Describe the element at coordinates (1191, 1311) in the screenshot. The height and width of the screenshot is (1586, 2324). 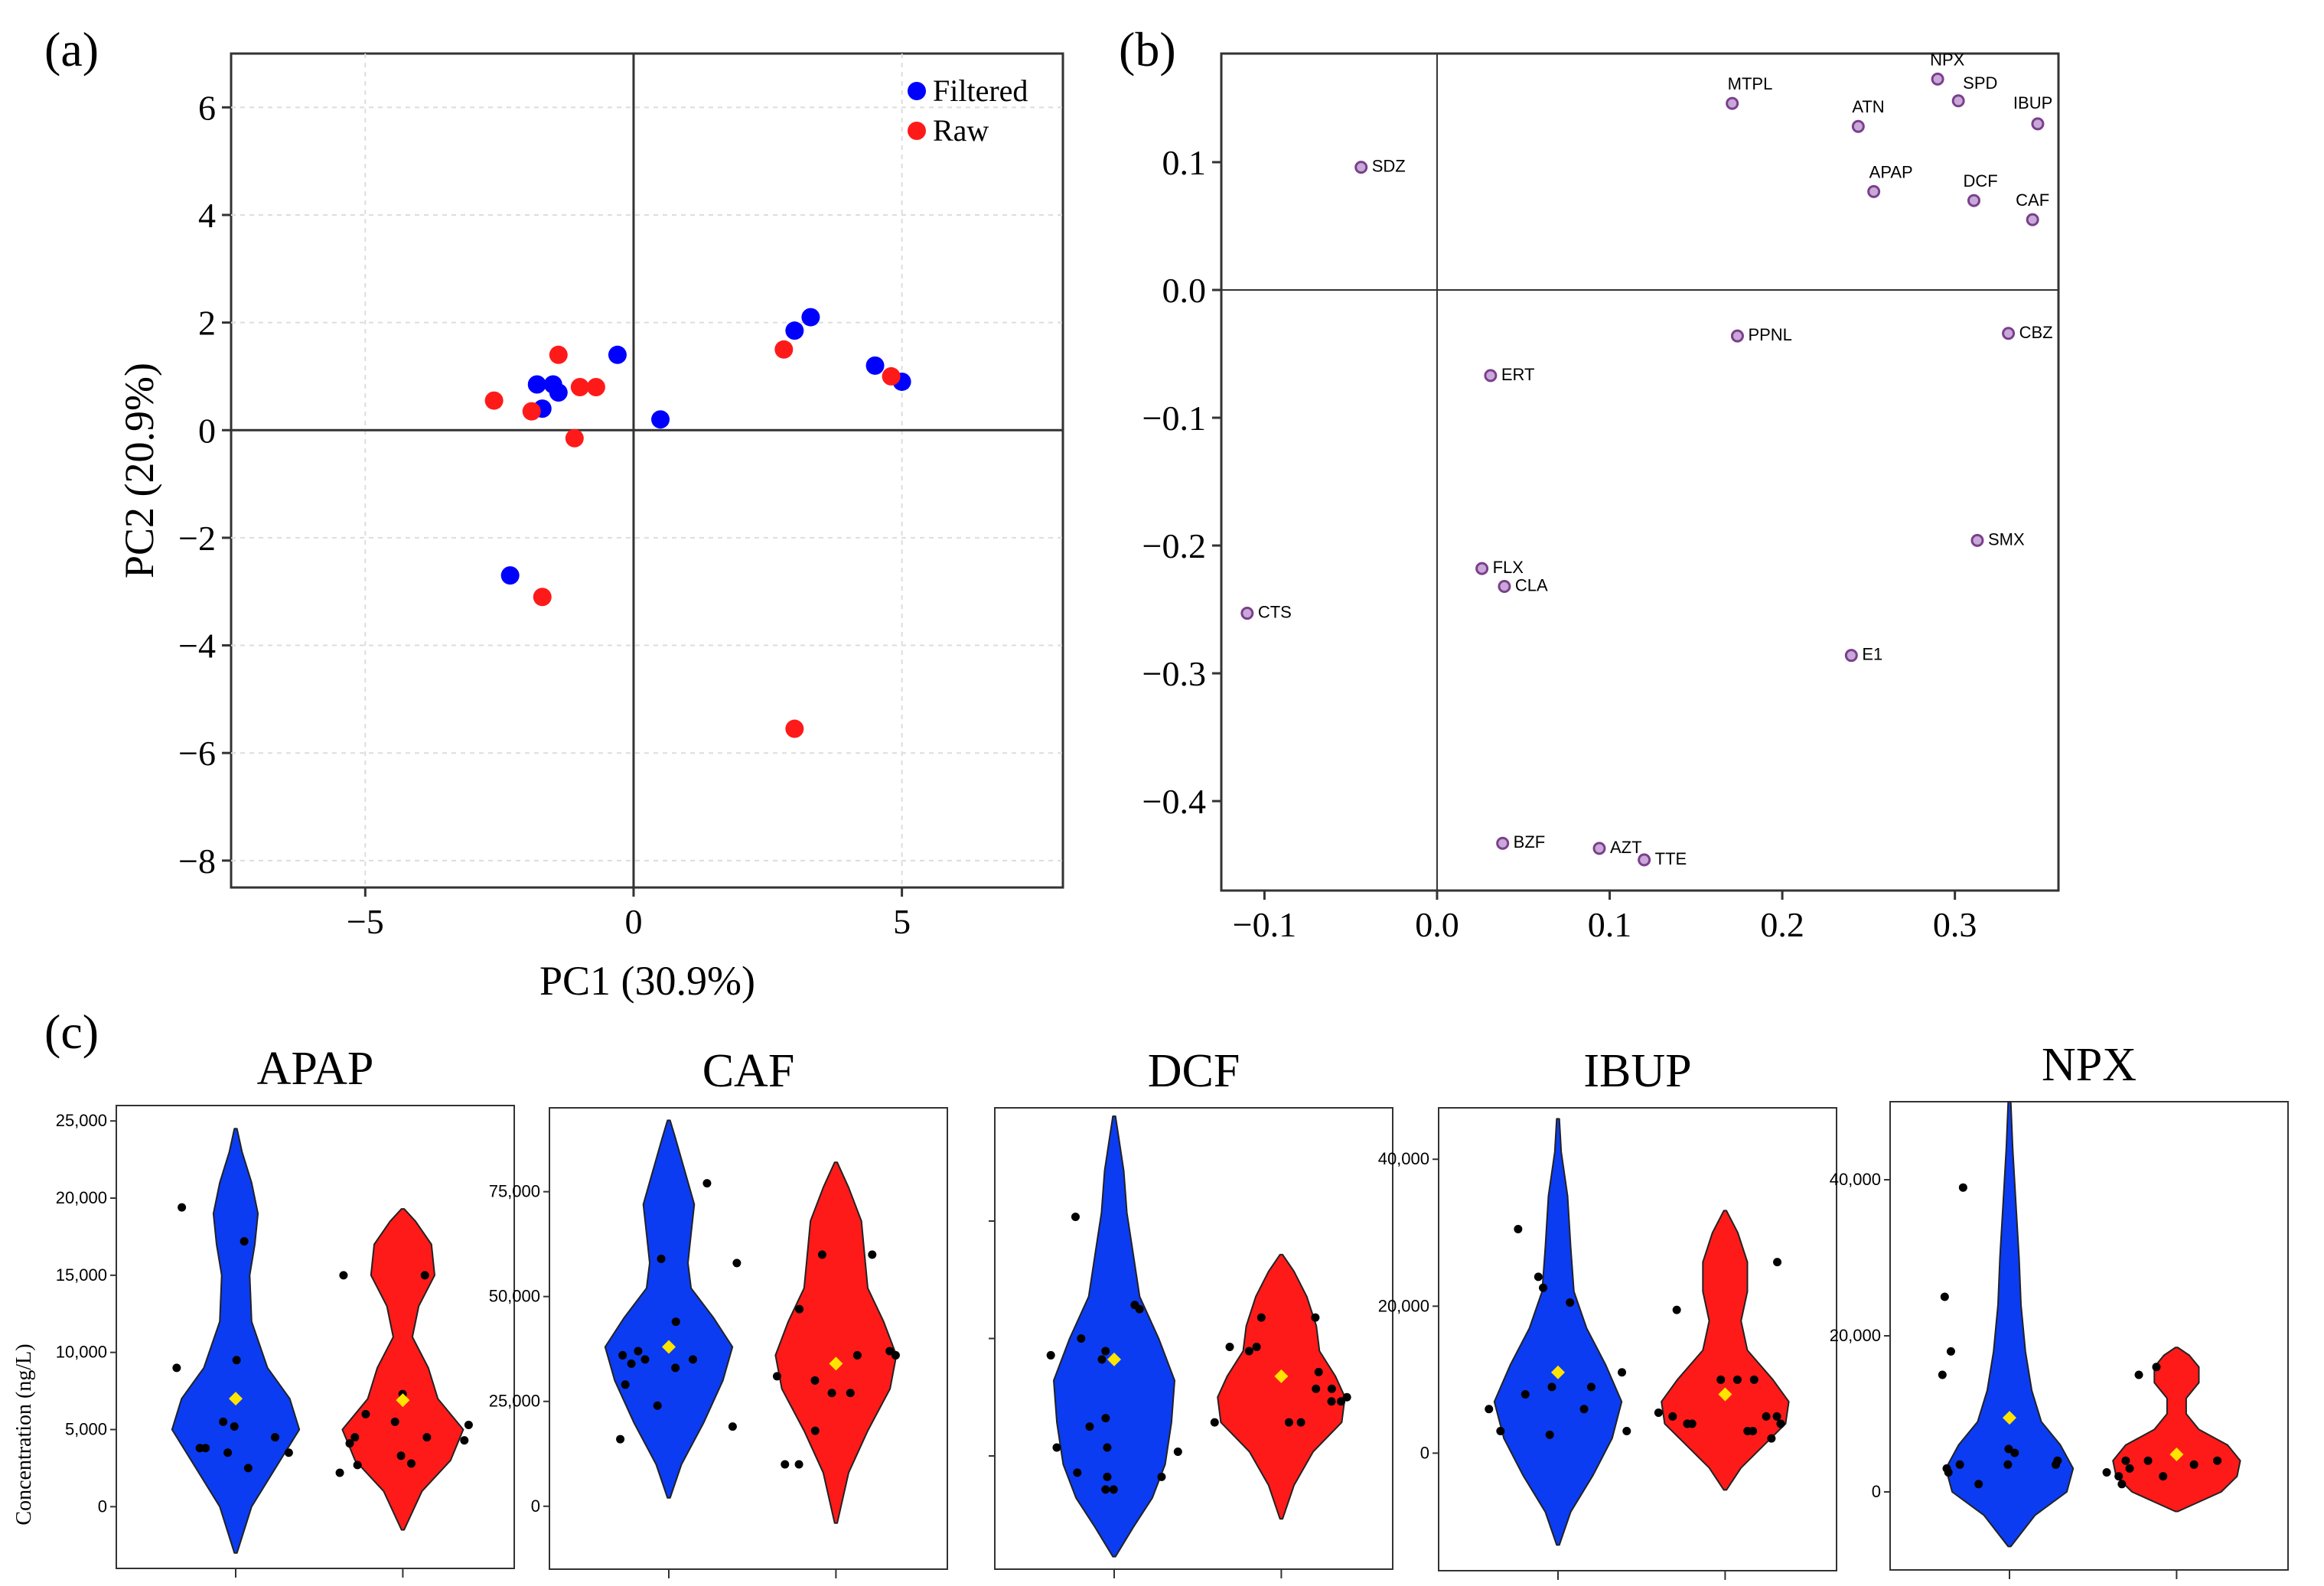
I see `violin-panel-dcf: DCF` at that location.